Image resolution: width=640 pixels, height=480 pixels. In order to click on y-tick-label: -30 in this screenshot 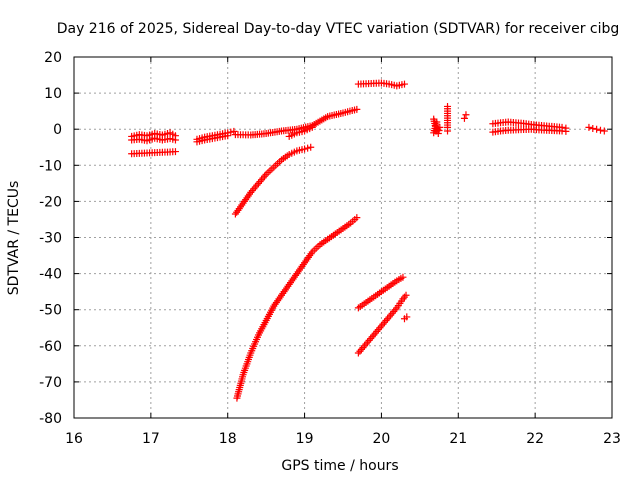, I will do `click(50, 239)`.